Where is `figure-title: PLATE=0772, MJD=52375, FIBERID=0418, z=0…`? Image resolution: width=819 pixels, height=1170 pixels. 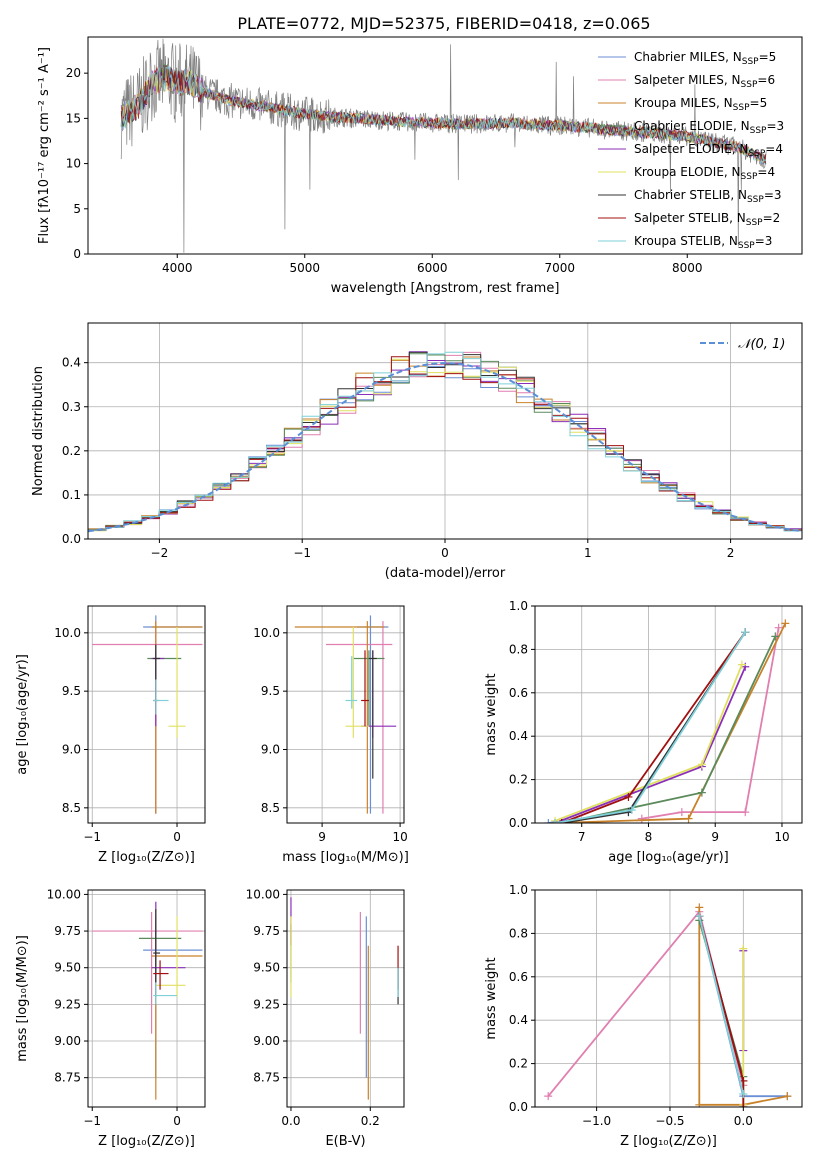 figure-title: PLATE=0772, MJD=52375, FIBERID=0418, z=0… is located at coordinates (443, 23).